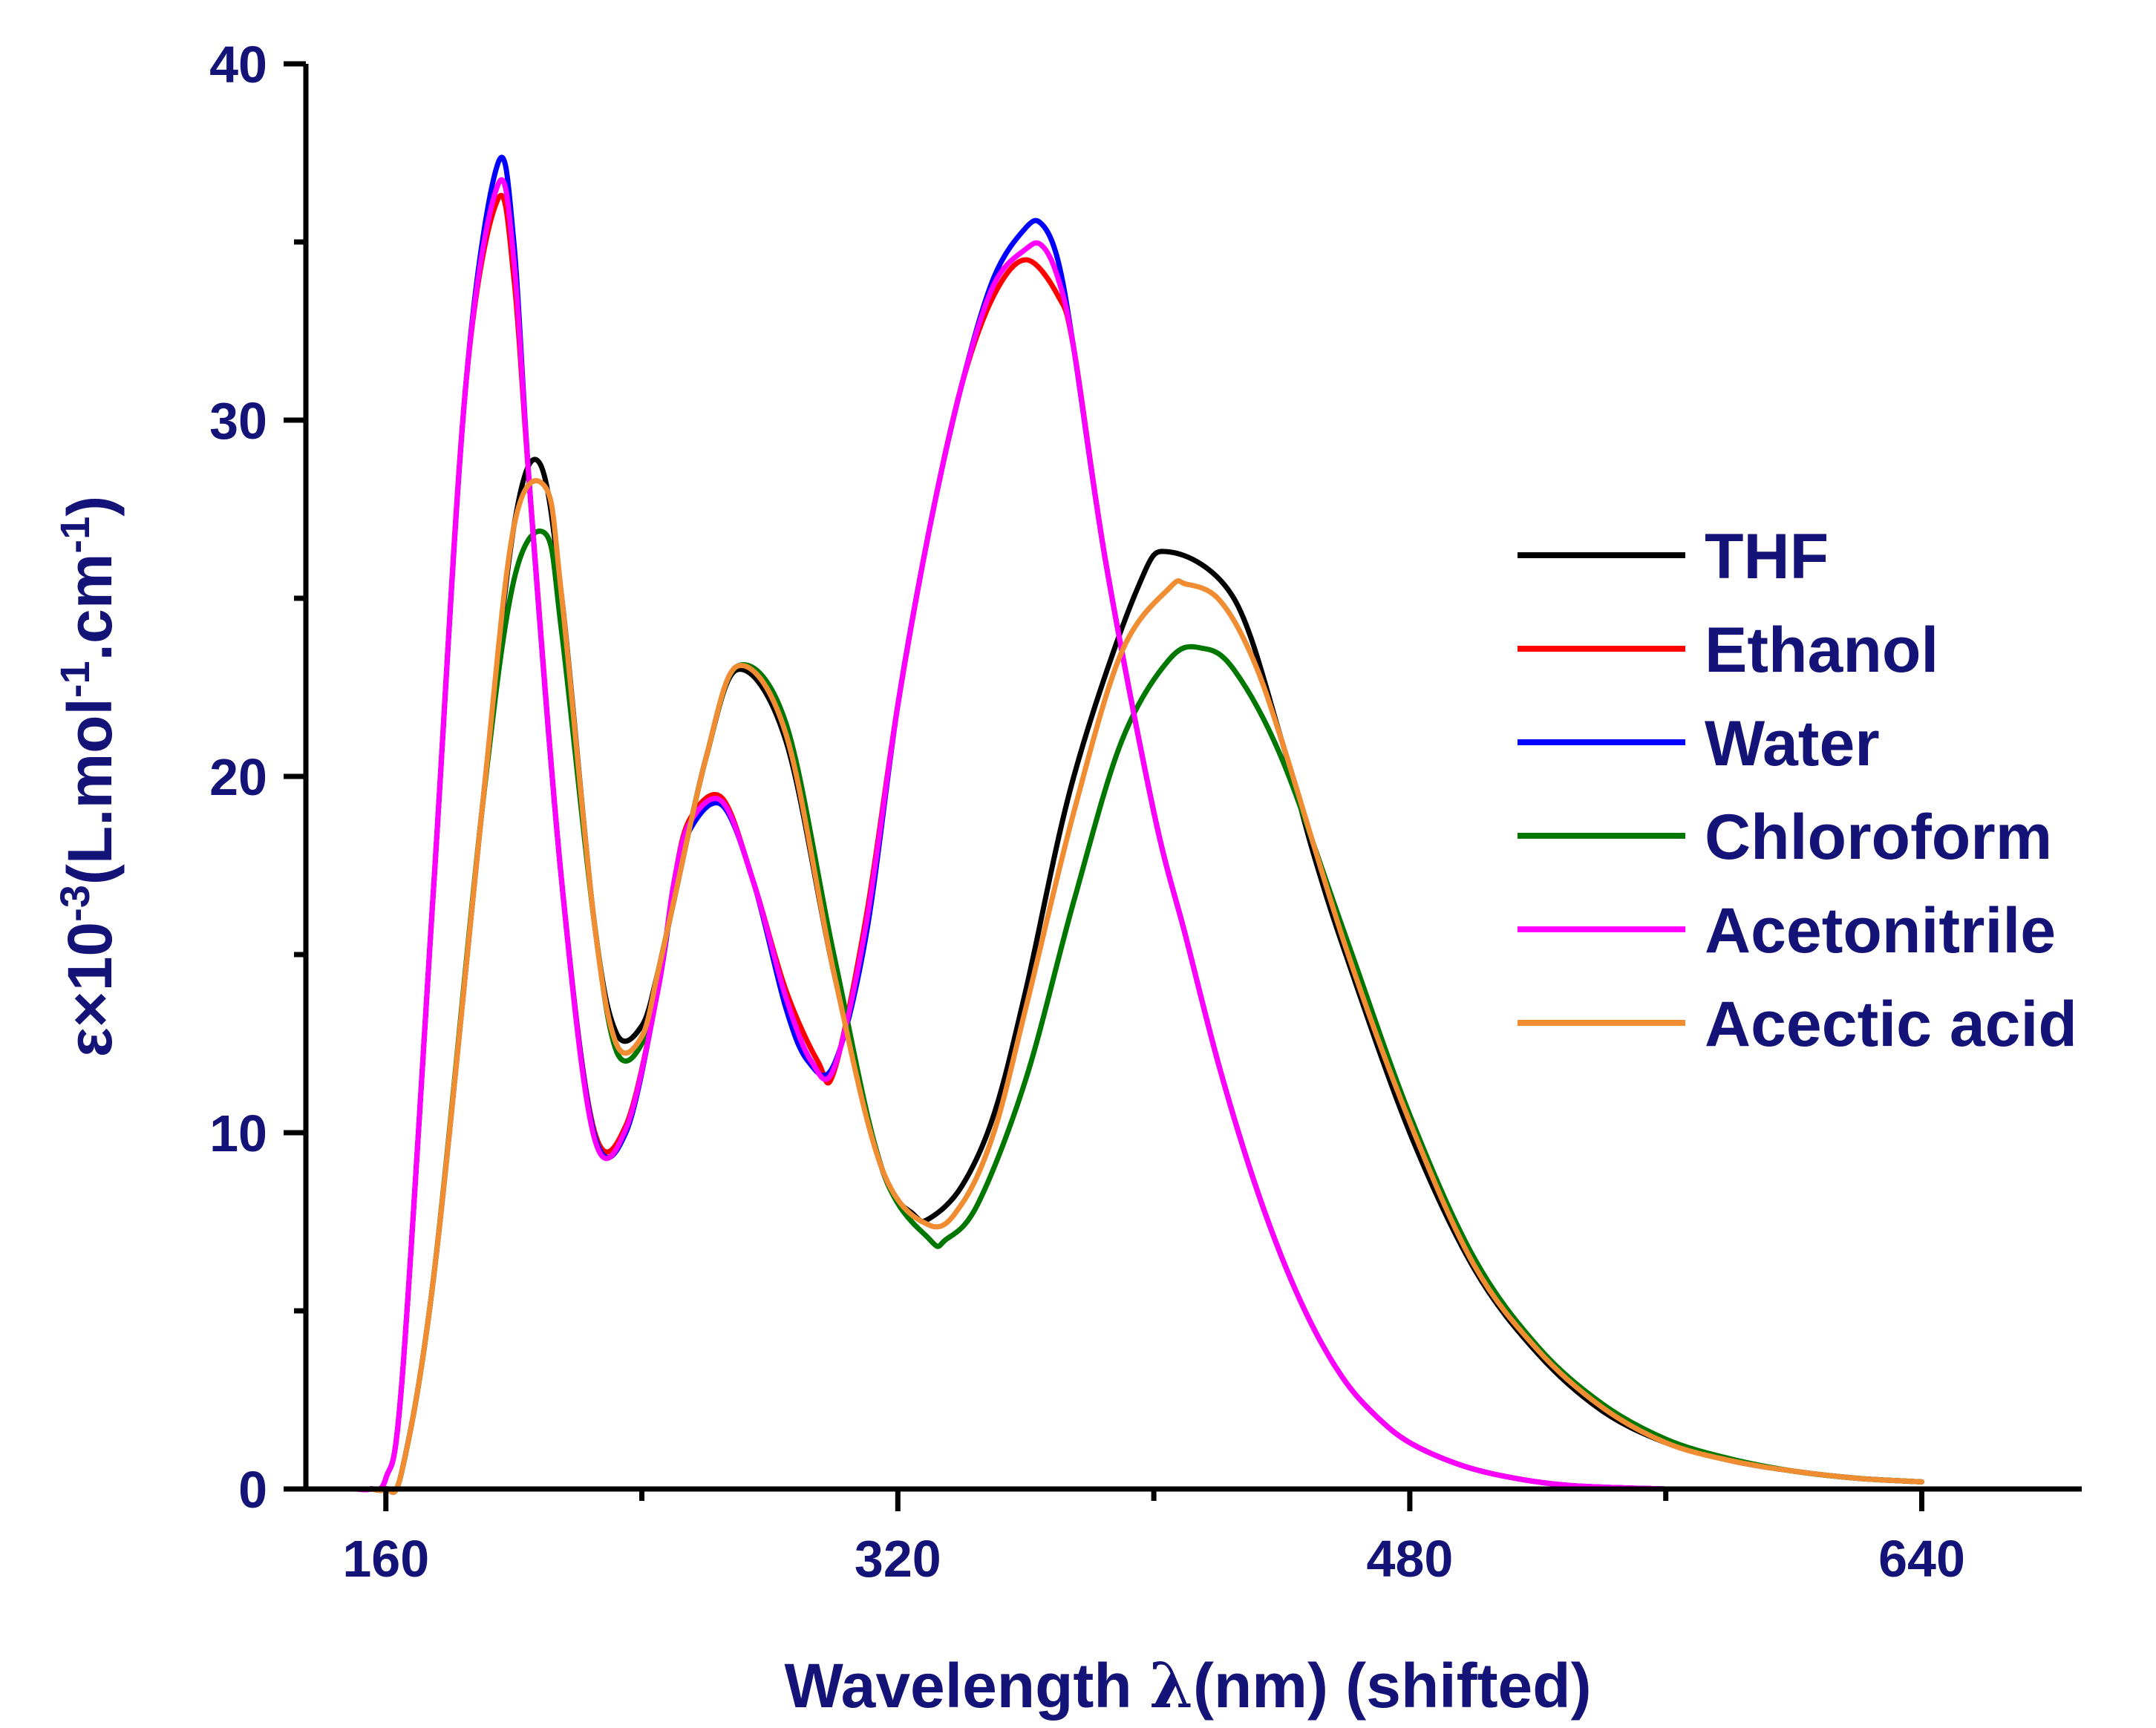 The image size is (2156, 1728). What do you see at coordinates (1410, 1559) in the screenshot?
I see `x-tick-label: 480` at bounding box center [1410, 1559].